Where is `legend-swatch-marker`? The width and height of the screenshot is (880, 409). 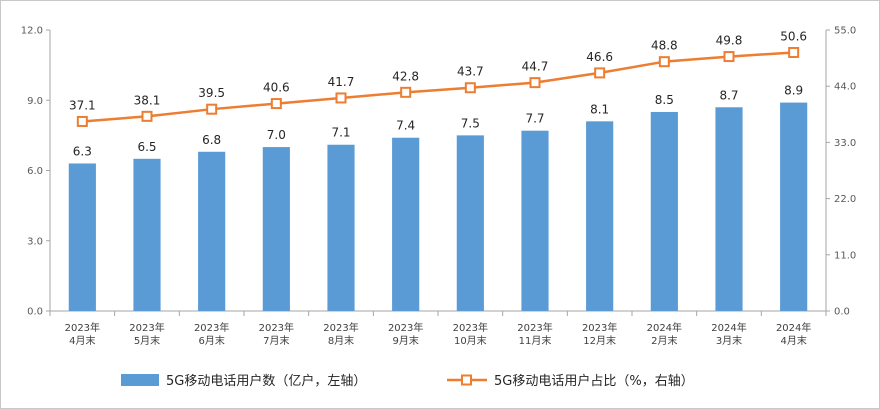
legend-swatch-marker is located at coordinates (466, 380).